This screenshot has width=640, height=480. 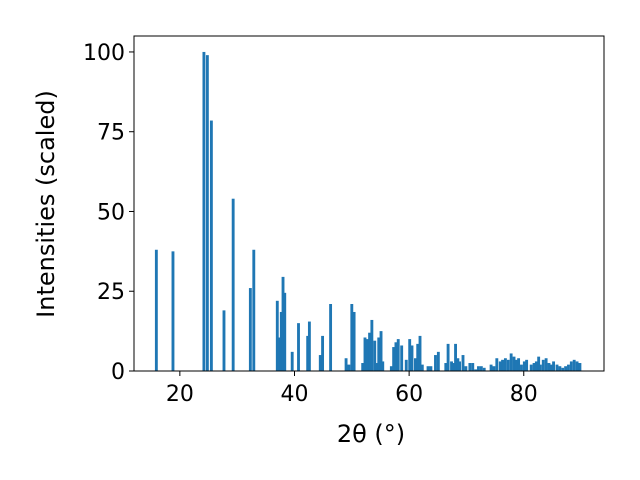 I want to click on y-tick-label: 100, so click(x=104, y=53).